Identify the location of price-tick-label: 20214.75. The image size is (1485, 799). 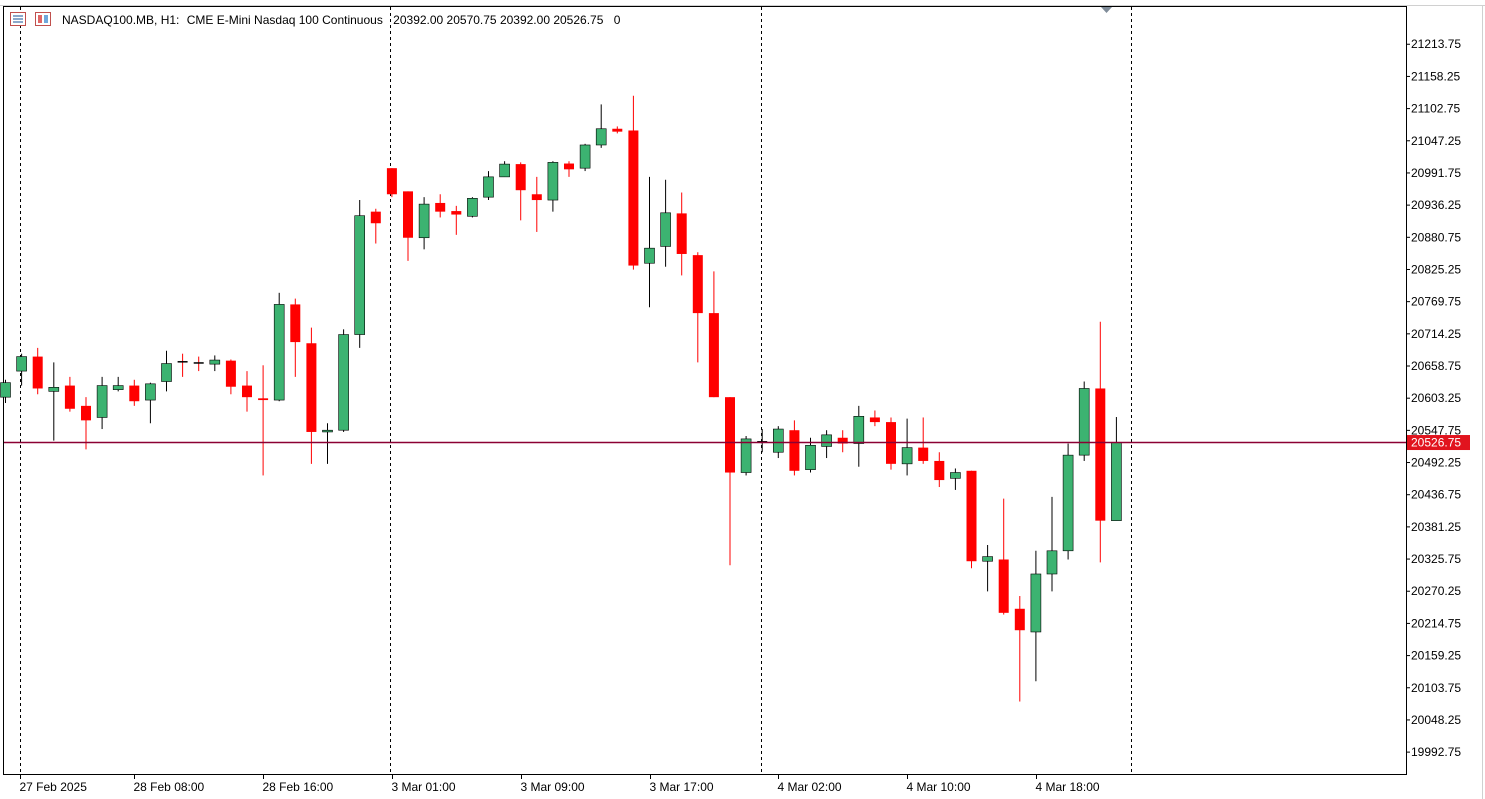
(1436, 623).